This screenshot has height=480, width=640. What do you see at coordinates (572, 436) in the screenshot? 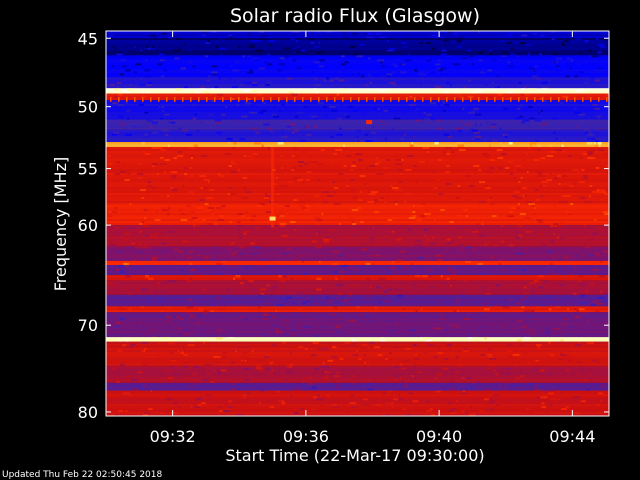
I see `x-tick-label: 09:44` at bounding box center [572, 436].